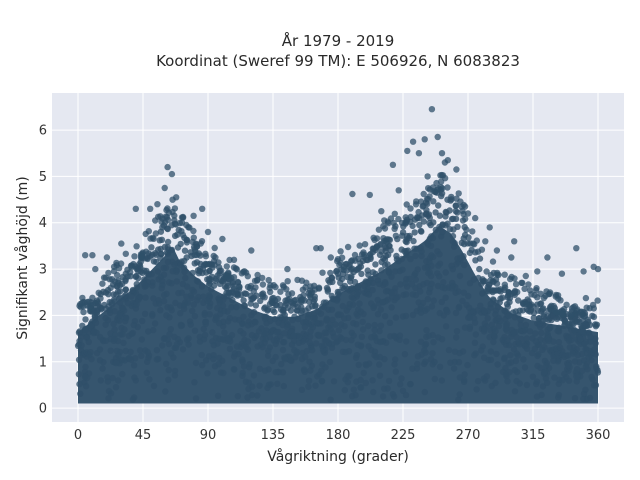 This screenshot has height=480, width=640. What do you see at coordinates (338, 40) in the screenshot?
I see `chart-title-line1: År 1979 - 2019` at bounding box center [338, 40].